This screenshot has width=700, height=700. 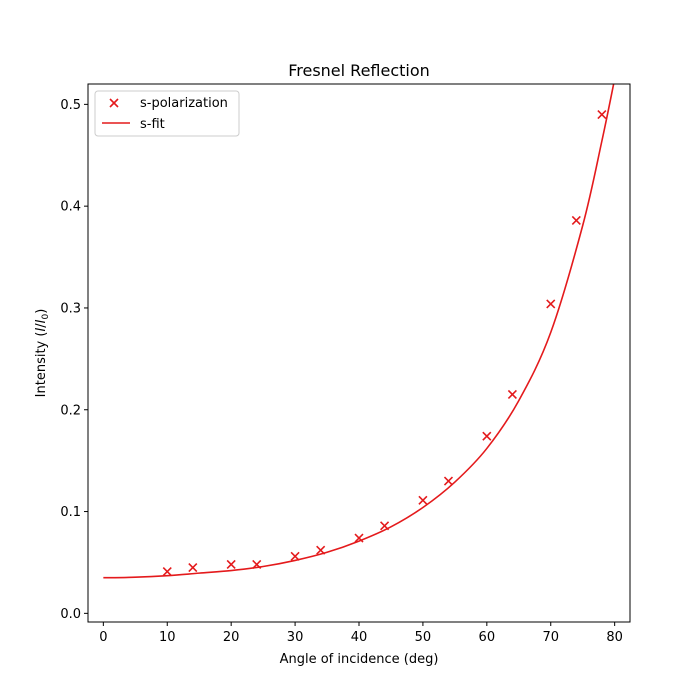 What do you see at coordinates (167, 637) in the screenshot?
I see `x-tick-label: 10` at bounding box center [167, 637].